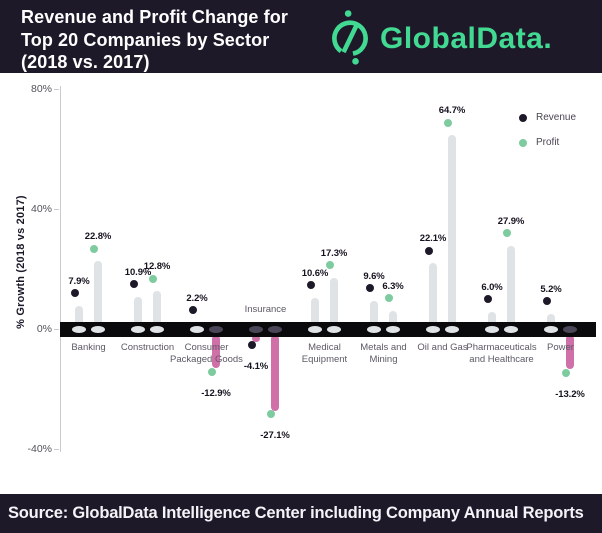  I want to click on value-label: 22.8%, so click(98, 237).